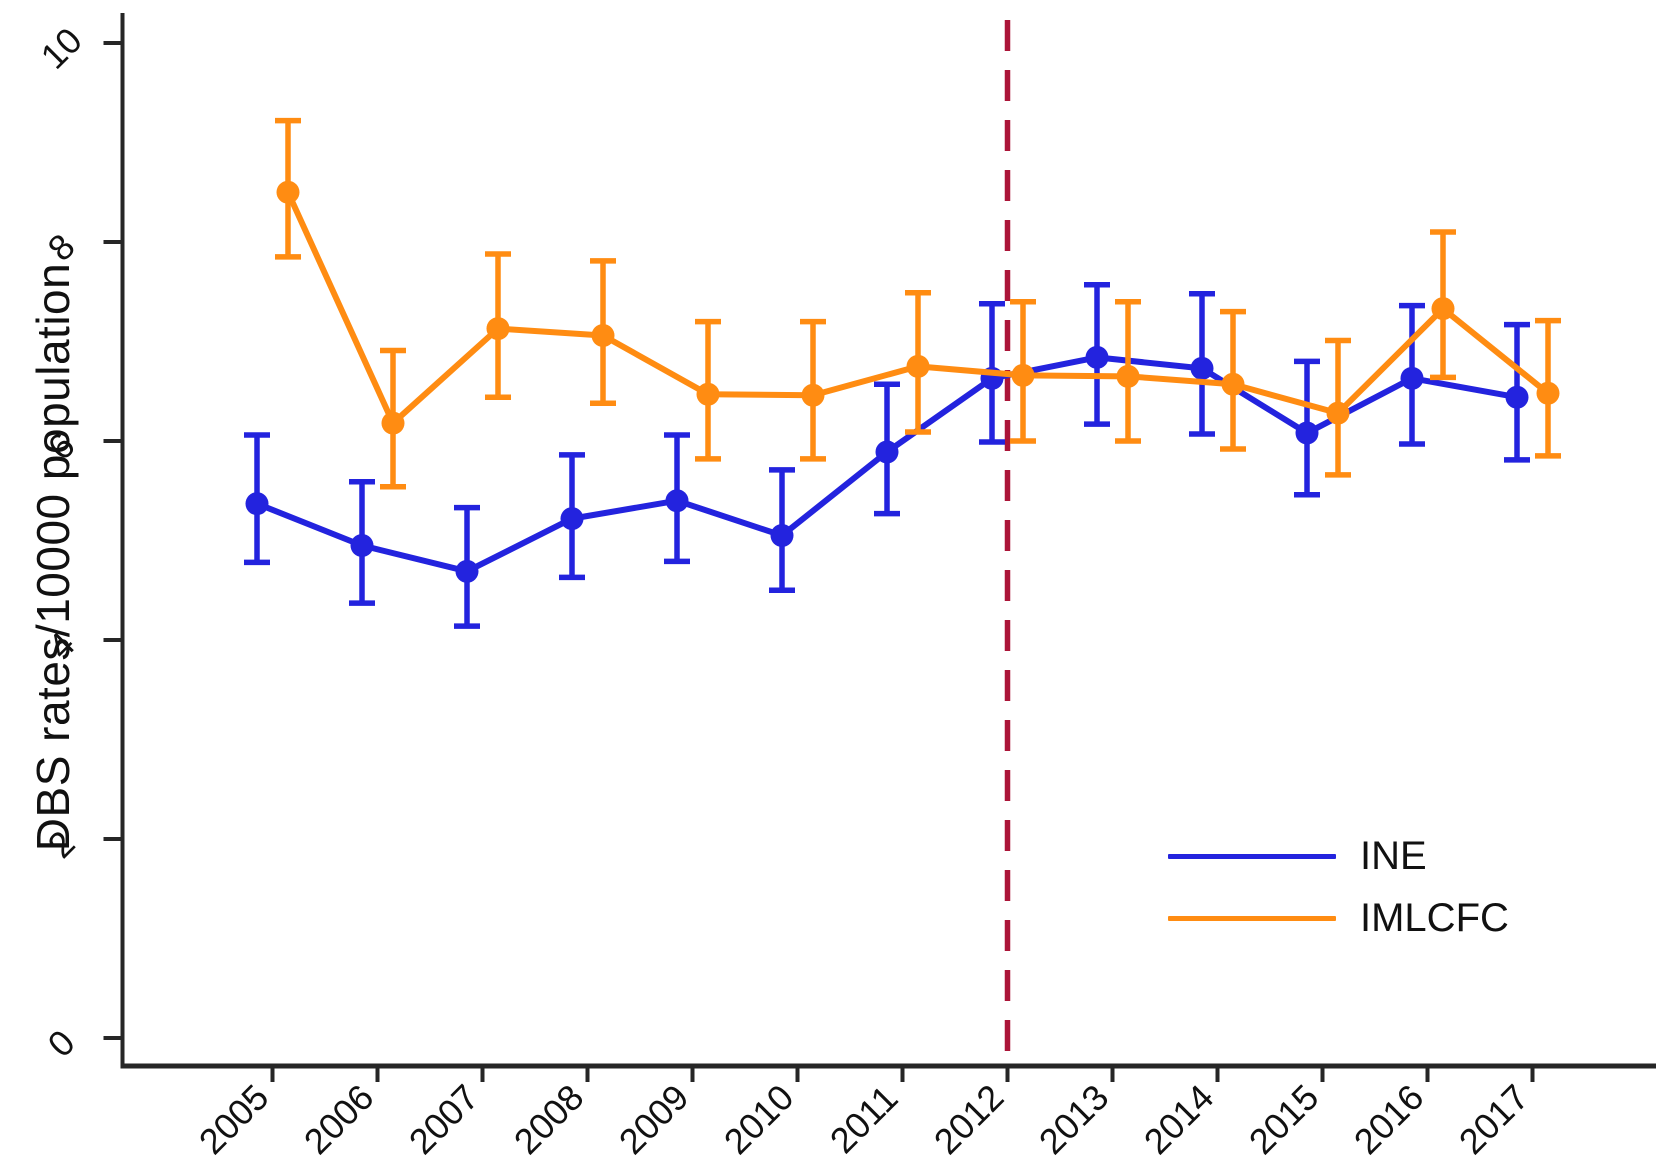 The height and width of the screenshot is (1174, 1667). I want to click on legend-item-ine: INE, so click(1338, 856).